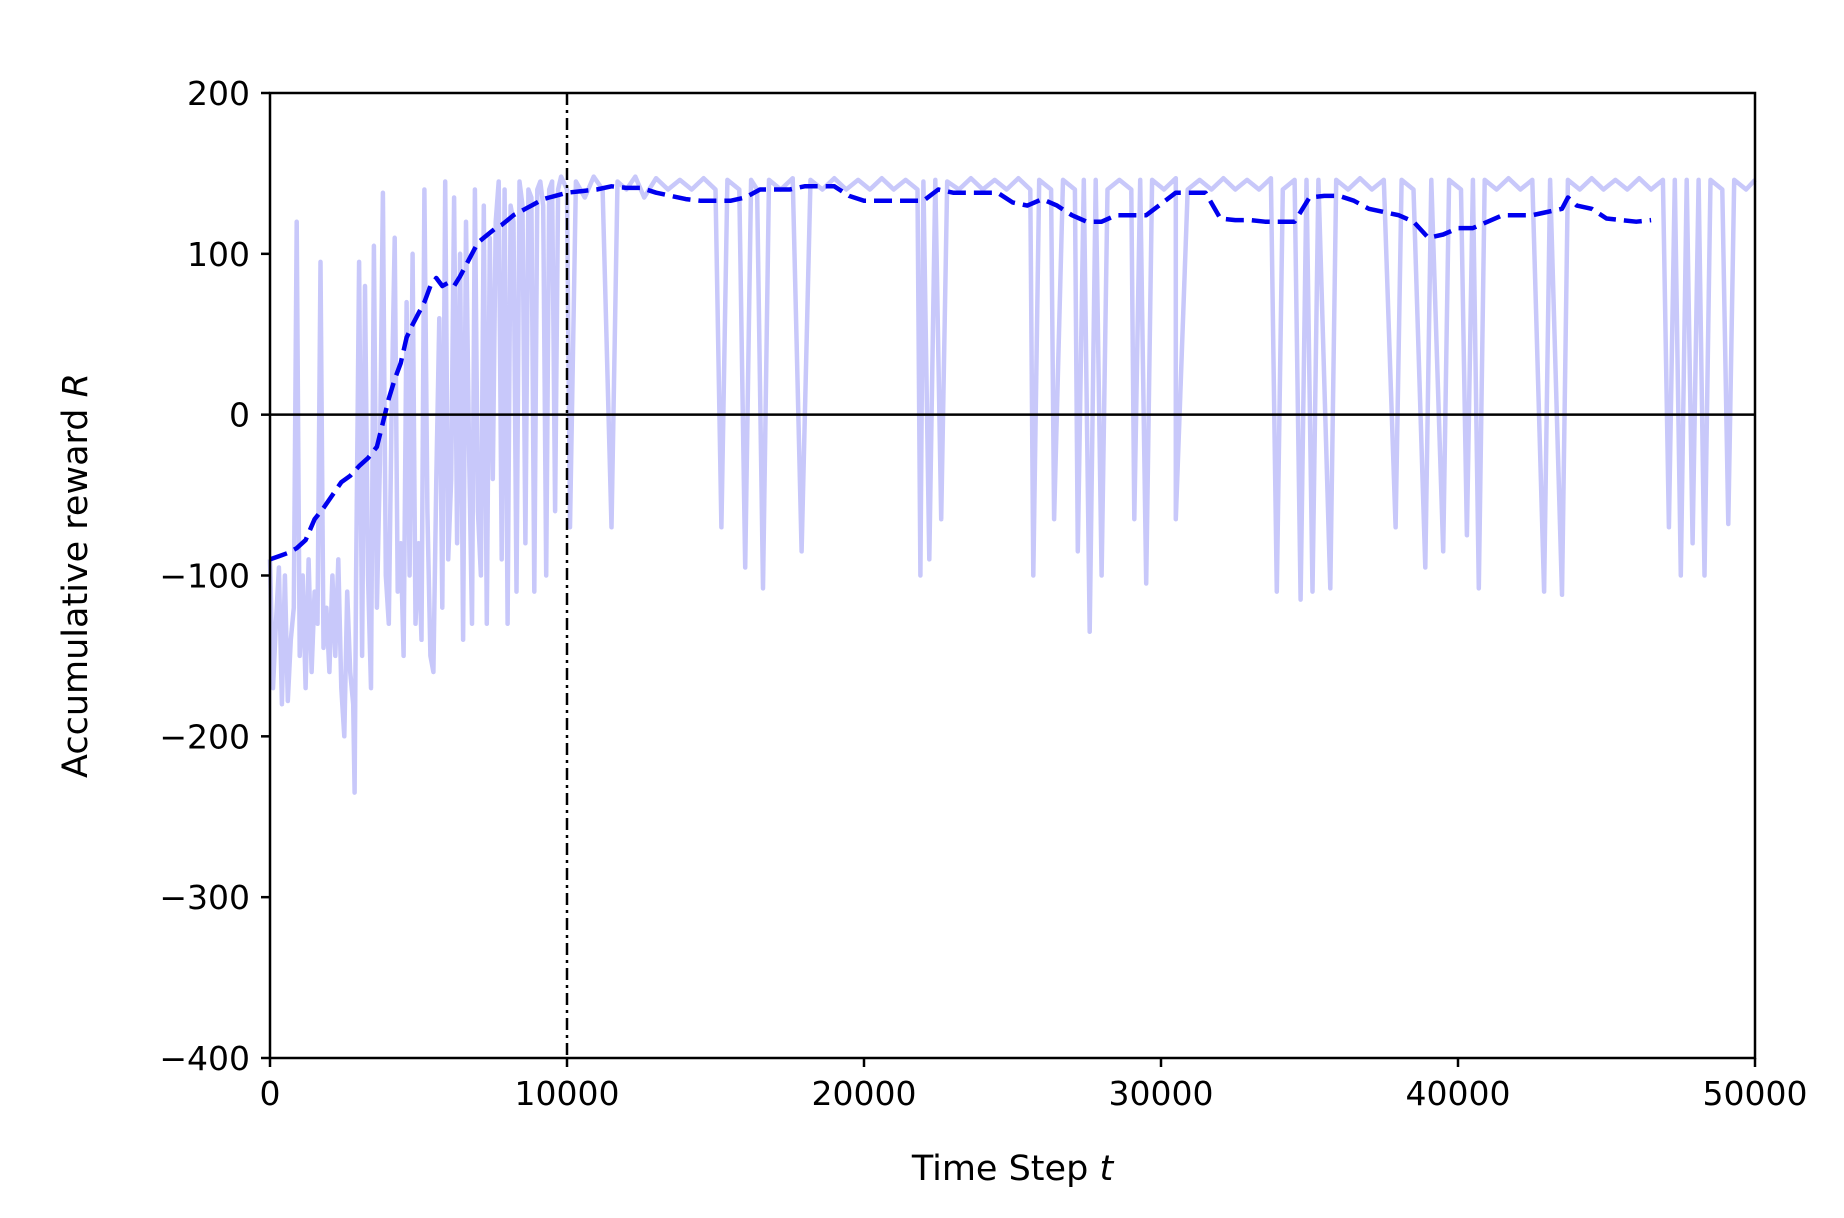 This screenshot has width=1844, height=1218. Describe the element at coordinates (1106, 1169) in the screenshot. I see `x-axis-variable: t` at that location.